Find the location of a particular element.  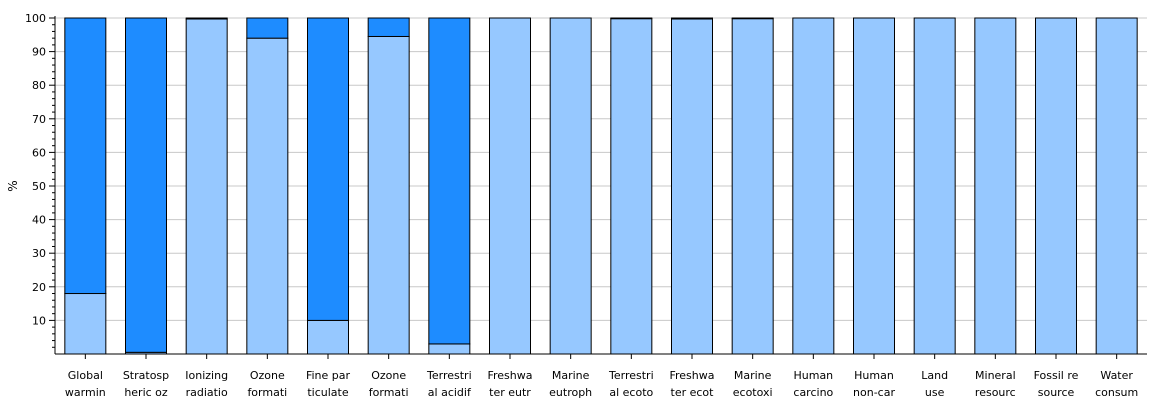

x-tick-label: ecotoxi is located at coordinates (753, 392).